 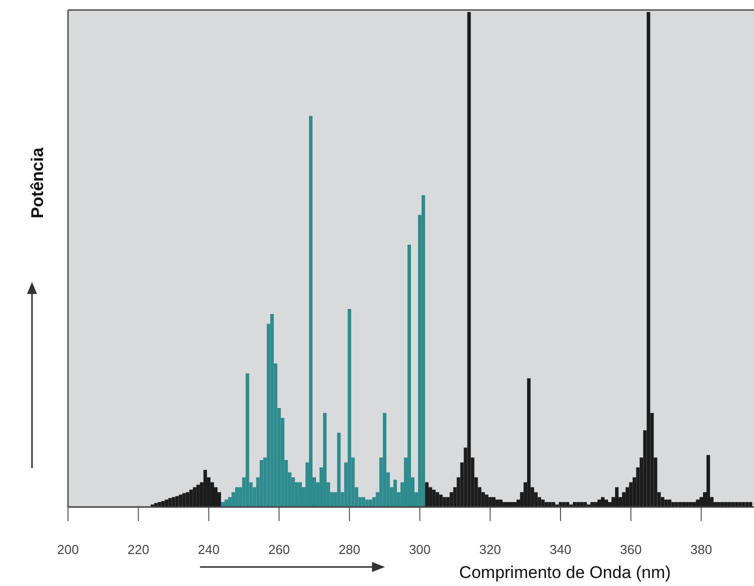 I want to click on x-tick-label: 380, so click(x=701, y=549).